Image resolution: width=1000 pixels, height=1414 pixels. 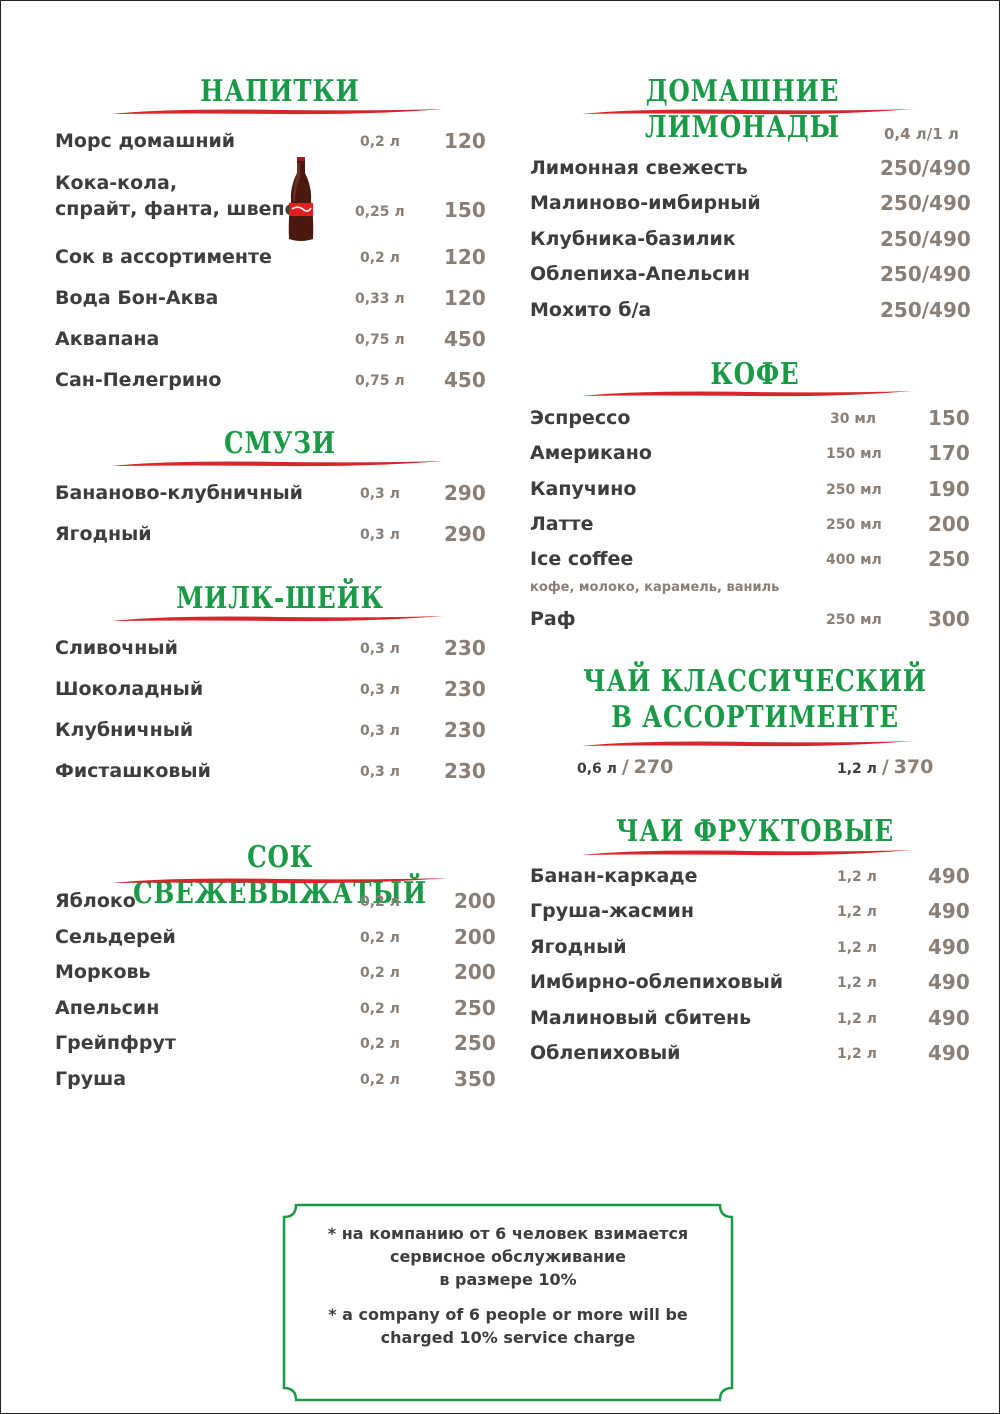 What do you see at coordinates (750, 456) in the screenshot?
I see `menu-item: Американо 150 мл 170` at bounding box center [750, 456].